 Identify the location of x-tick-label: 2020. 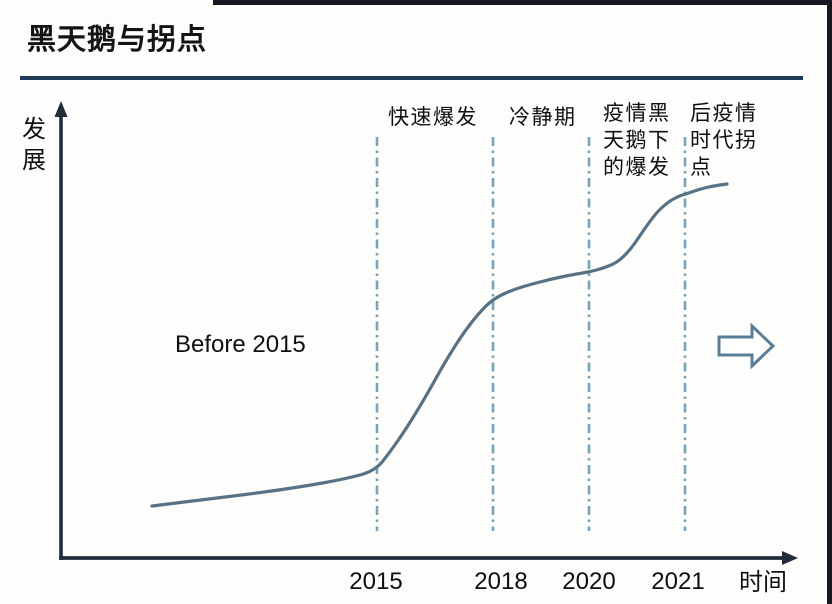
(589, 581).